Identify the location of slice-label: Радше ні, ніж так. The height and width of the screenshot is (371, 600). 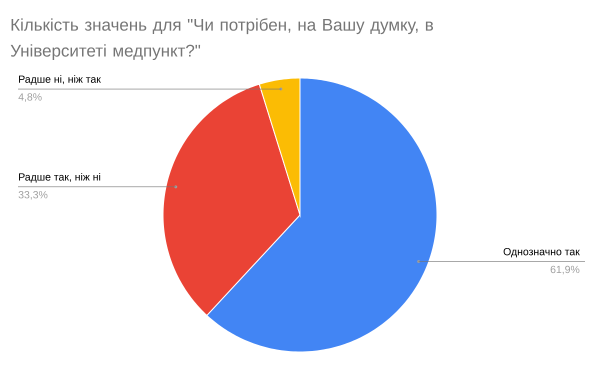
(60, 80).